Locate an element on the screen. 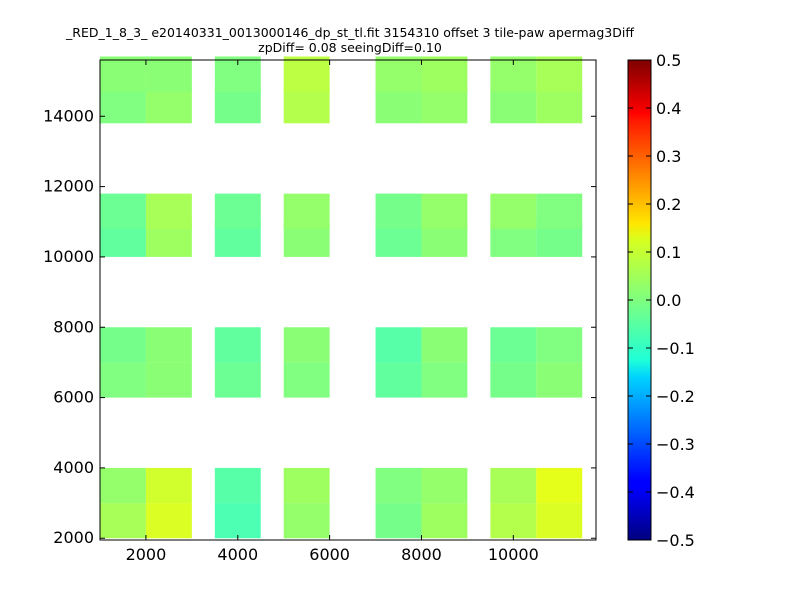 This screenshot has height=600, width=800. colorbar-tick-label: −0.1 is located at coordinates (675, 348).